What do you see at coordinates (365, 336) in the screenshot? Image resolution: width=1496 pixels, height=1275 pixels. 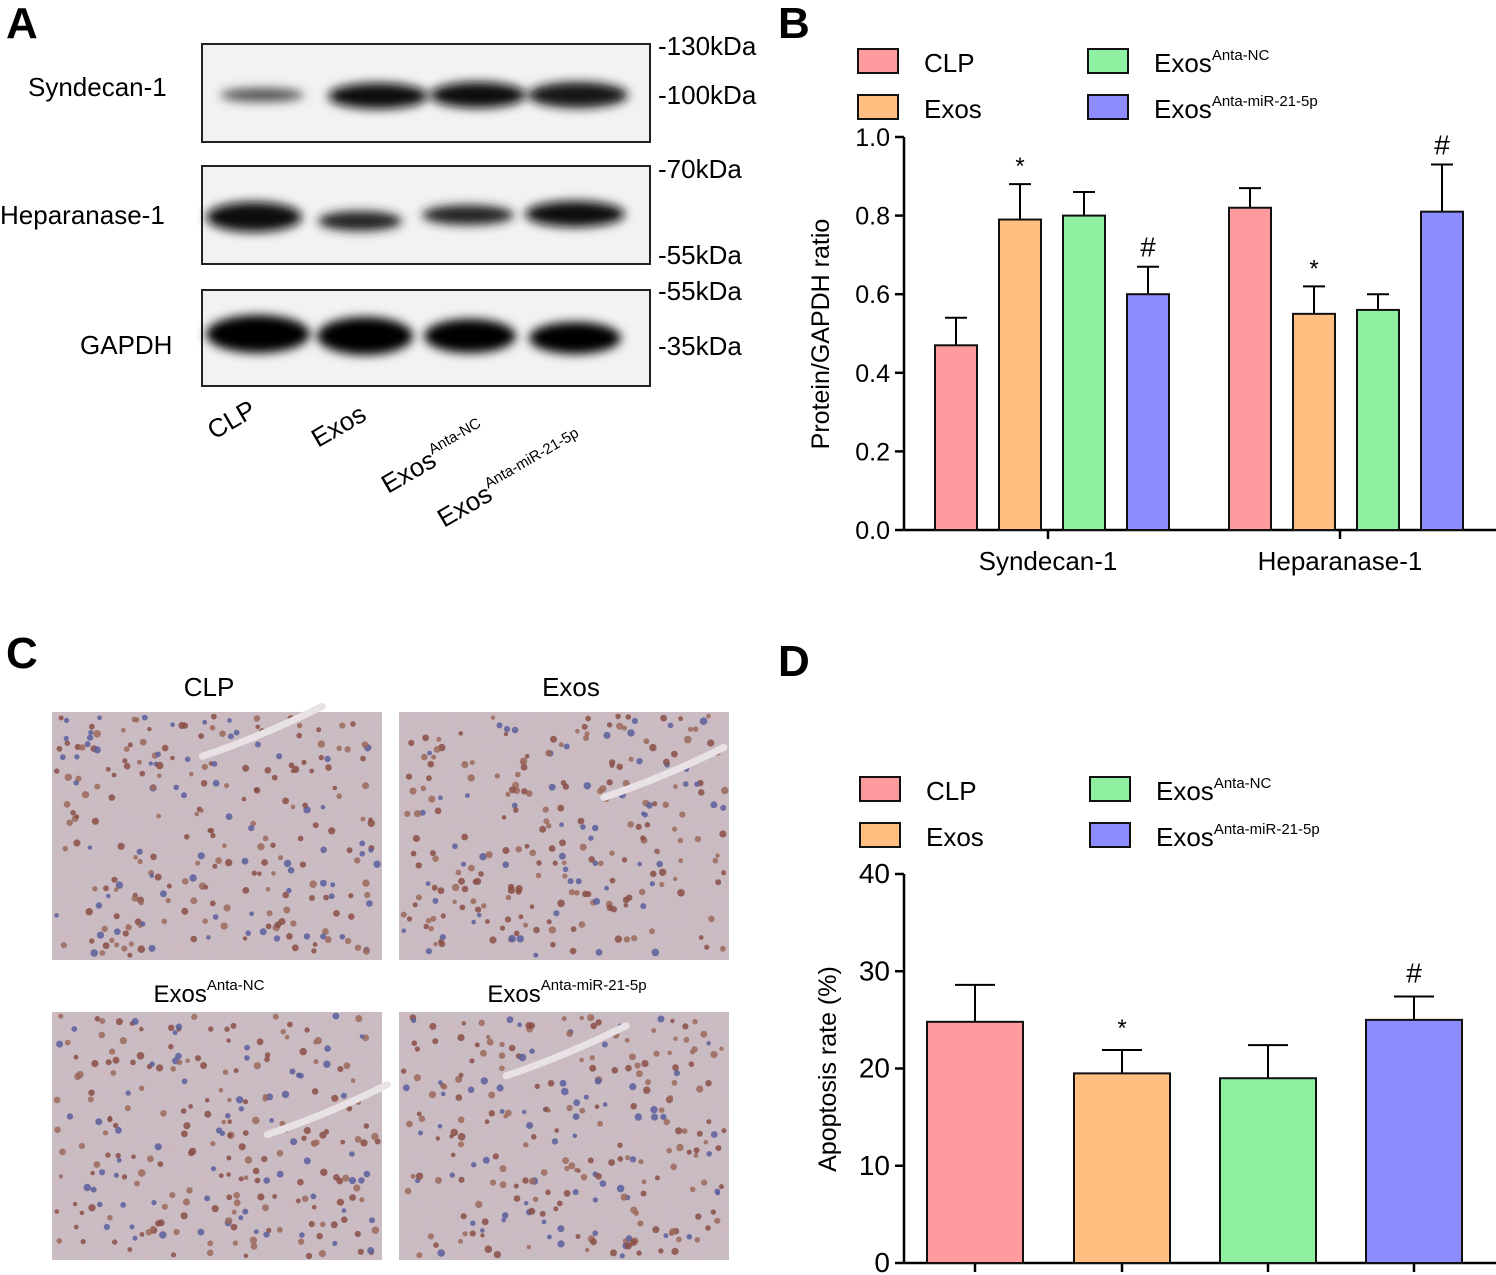 I see `band-gapdh-exos` at bounding box center [365, 336].